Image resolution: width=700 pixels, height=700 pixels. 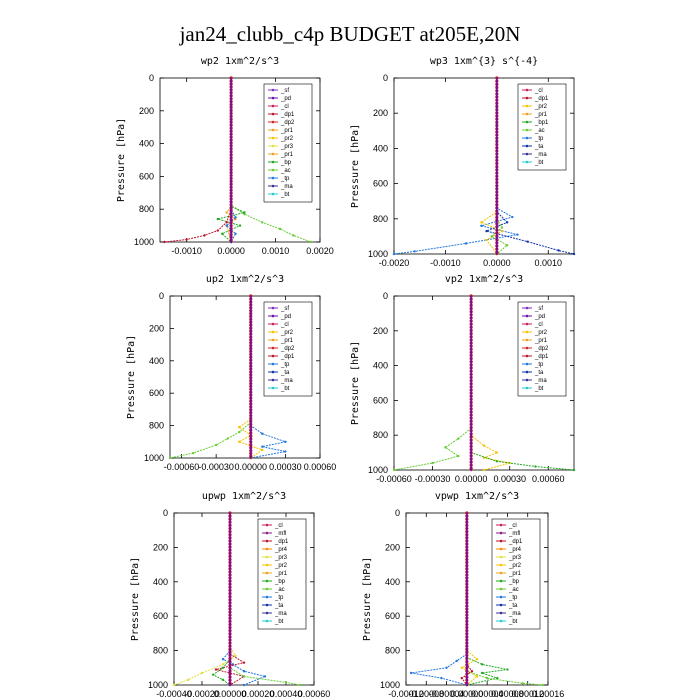 I want to click on x-tick-label: -0.00040, so click(x=174, y=694).